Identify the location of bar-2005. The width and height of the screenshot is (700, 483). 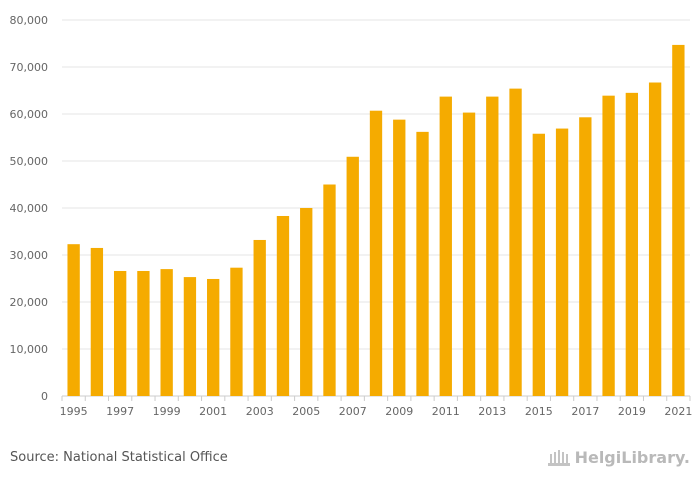
(306, 302).